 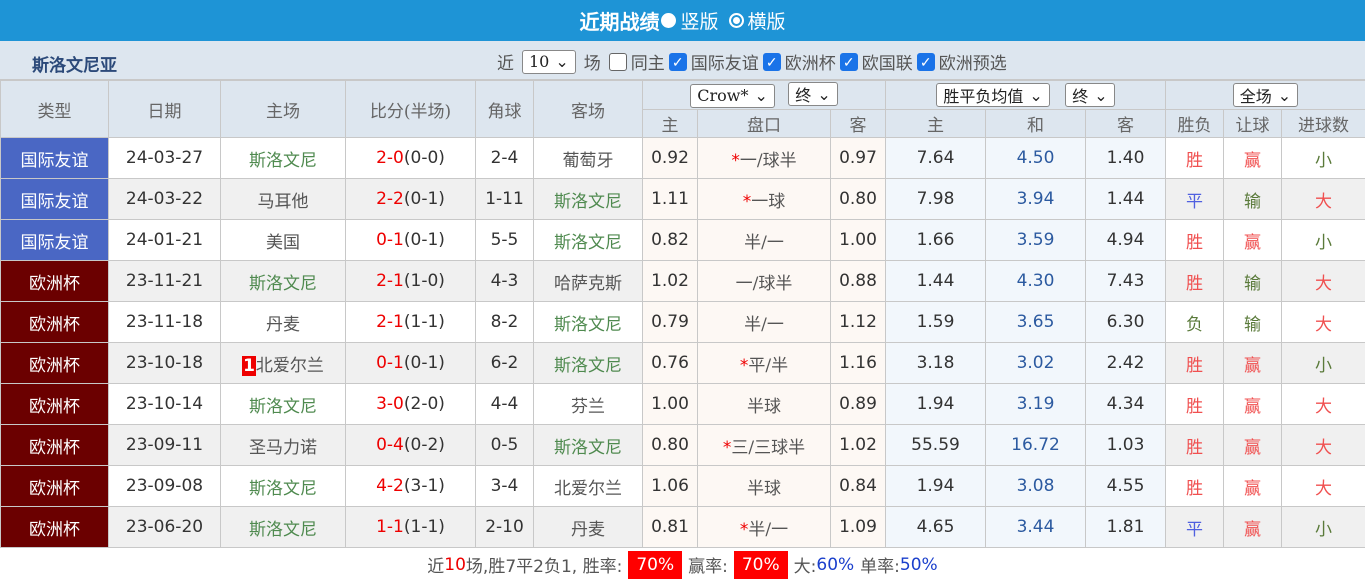 What do you see at coordinates (1125, 158) in the screenshot?
I see `odds-away: 1.40` at bounding box center [1125, 158].